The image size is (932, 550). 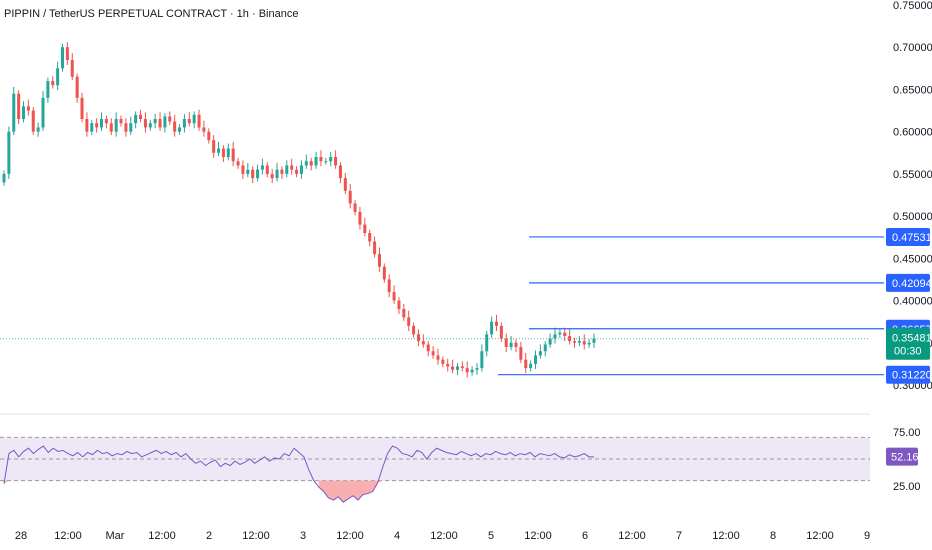 I want to click on price-level-tag: 0.42094, so click(x=909, y=282).